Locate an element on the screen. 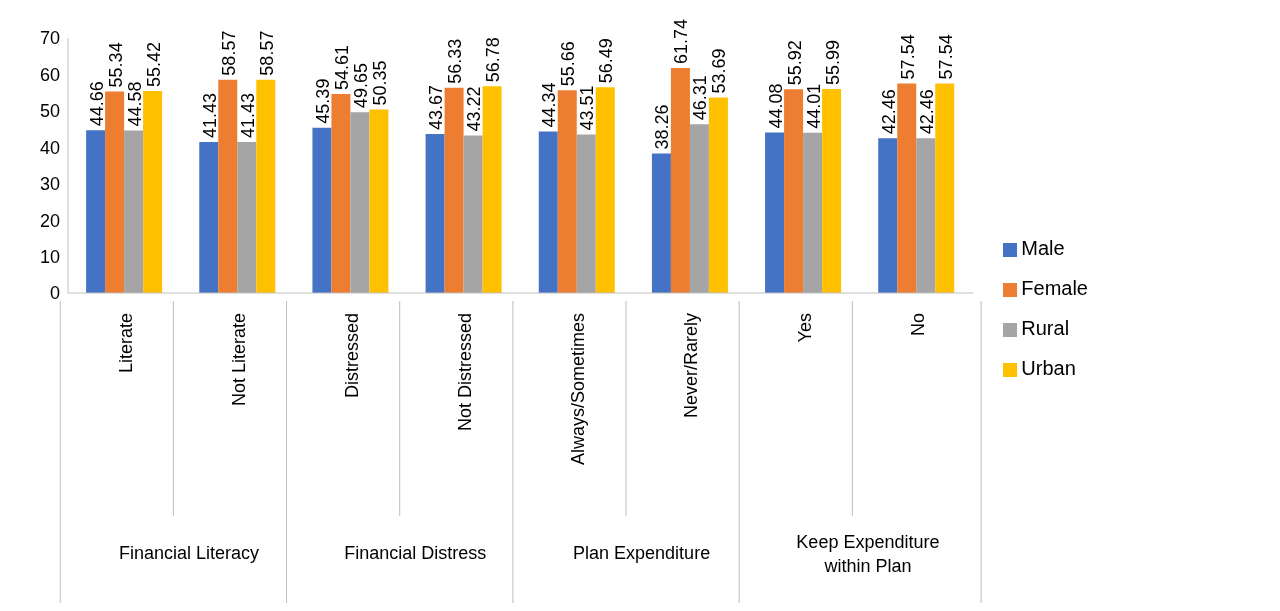 This screenshot has width=1280, height=611. x-tick-label: Always/Sometimes is located at coordinates (578, 389).